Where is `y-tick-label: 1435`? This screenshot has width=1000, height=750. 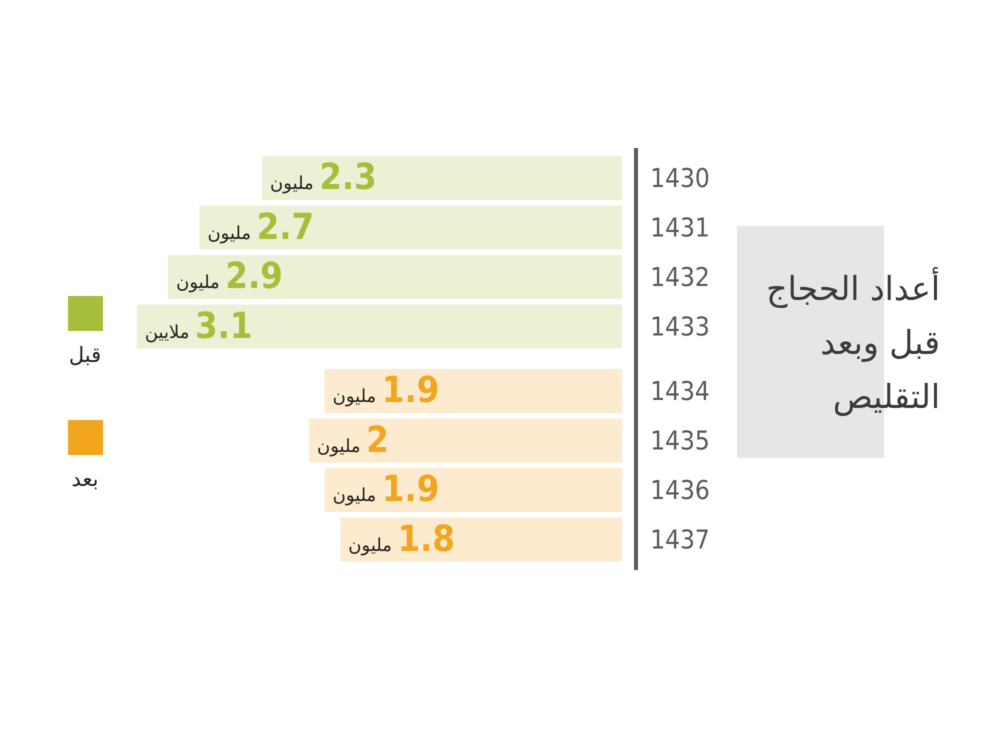
y-tick-label: 1435 is located at coordinates (680, 441).